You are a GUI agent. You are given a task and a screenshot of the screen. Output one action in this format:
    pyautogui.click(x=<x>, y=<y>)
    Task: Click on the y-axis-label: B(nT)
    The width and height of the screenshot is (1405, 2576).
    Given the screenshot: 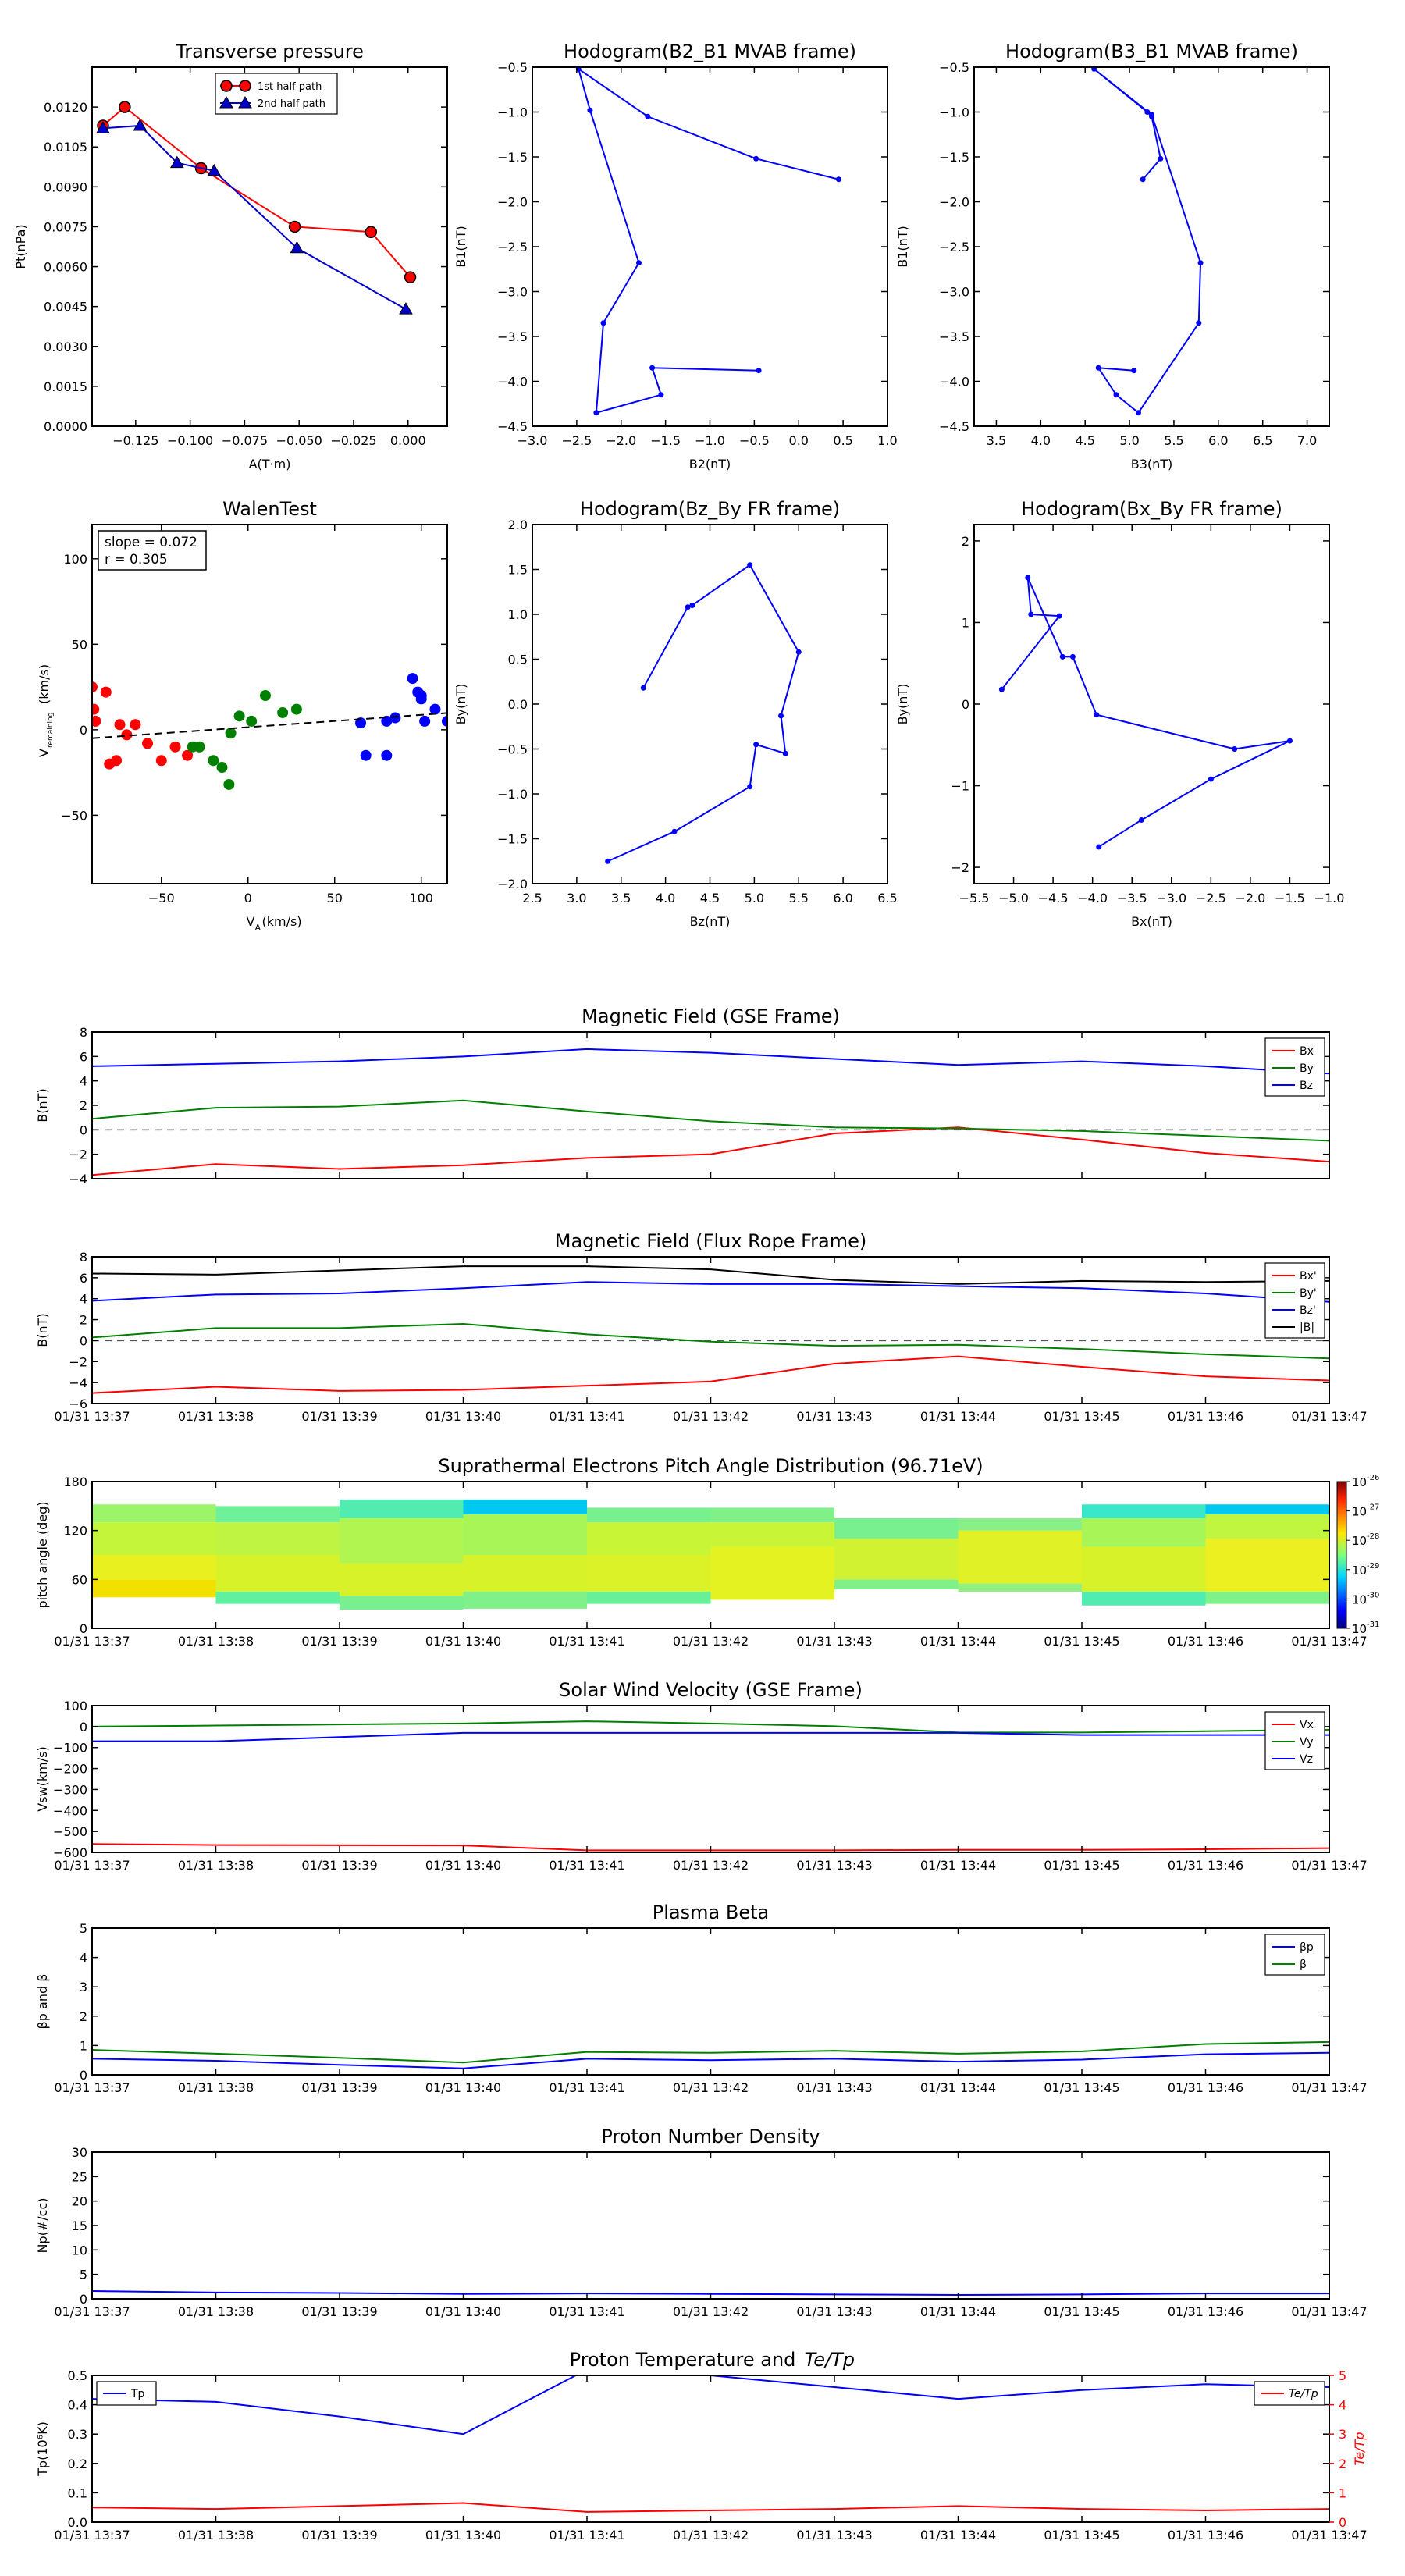 What is the action you would take?
    pyautogui.click(x=43, y=1330)
    